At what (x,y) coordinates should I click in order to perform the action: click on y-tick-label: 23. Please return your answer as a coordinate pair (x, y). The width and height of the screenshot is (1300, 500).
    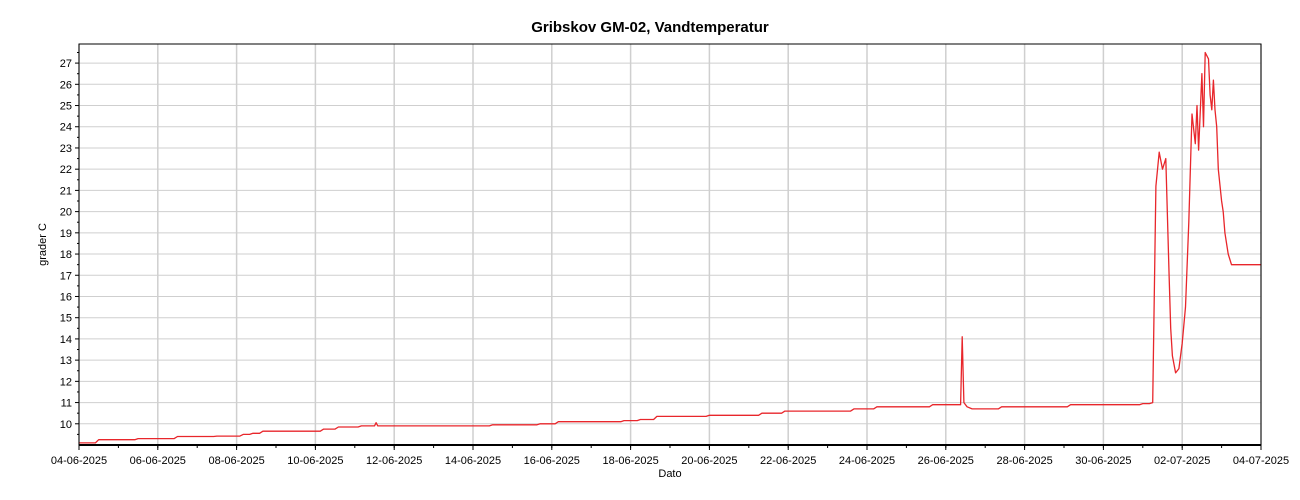
    Looking at the image, I should click on (66, 149).